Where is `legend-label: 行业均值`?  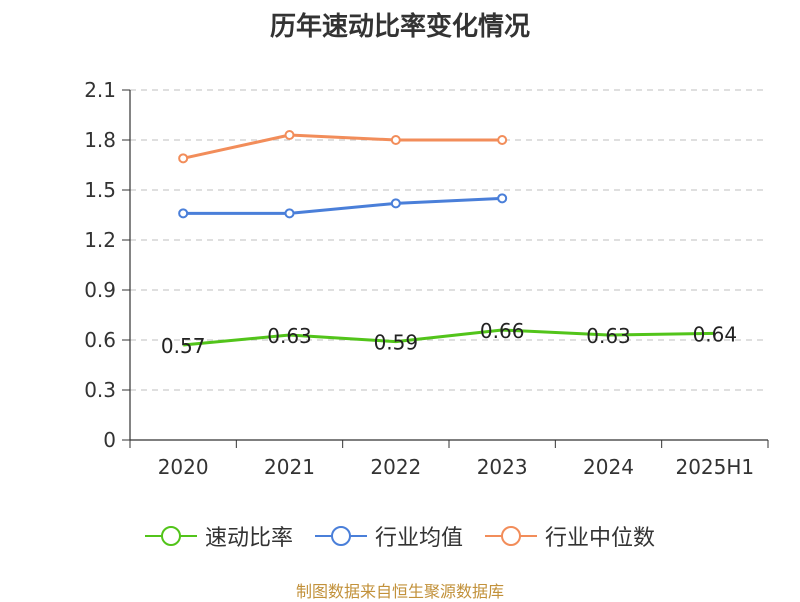 legend-label: 行业均值 is located at coordinates (418, 538).